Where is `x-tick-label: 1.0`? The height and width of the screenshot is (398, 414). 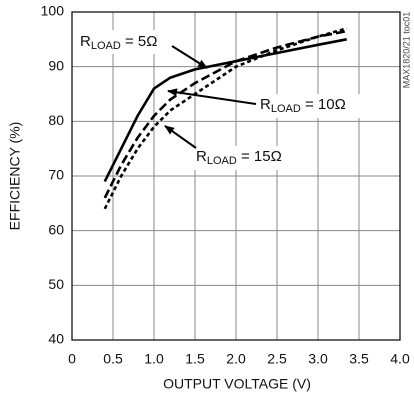 x-tick-label: 1.0 is located at coordinates (154, 359).